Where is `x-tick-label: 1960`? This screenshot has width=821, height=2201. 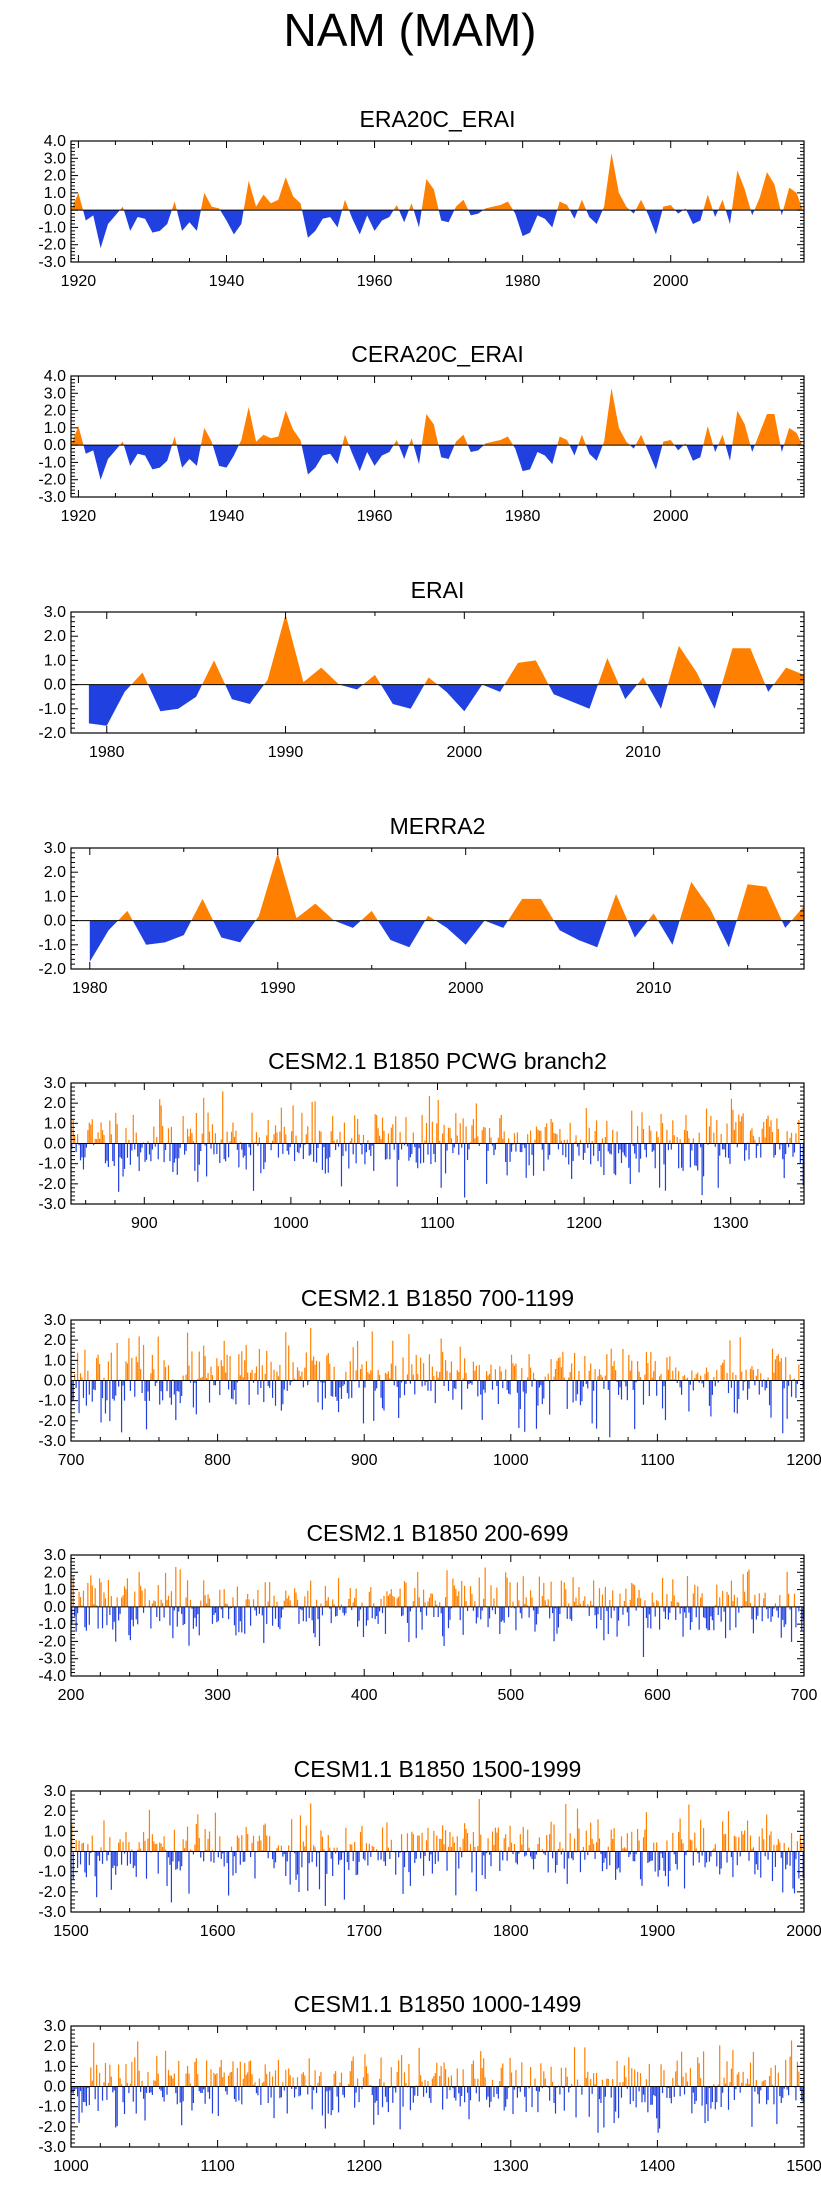
x-tick-label: 1960 is located at coordinates (375, 281).